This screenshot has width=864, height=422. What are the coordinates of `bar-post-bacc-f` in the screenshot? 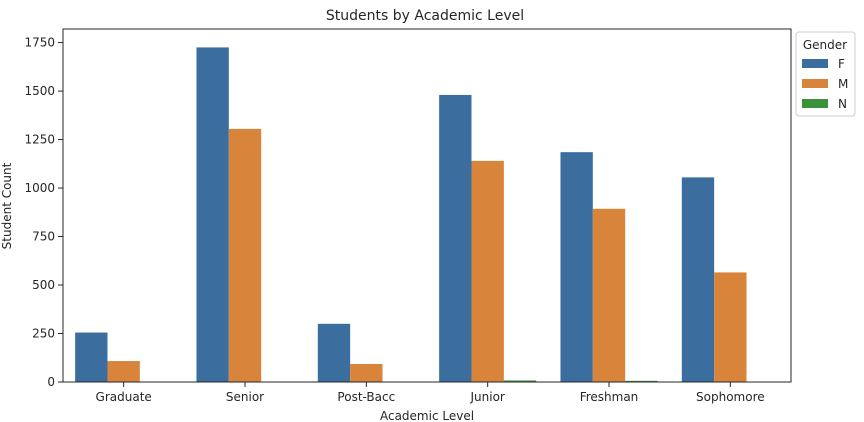 It's located at (334, 352).